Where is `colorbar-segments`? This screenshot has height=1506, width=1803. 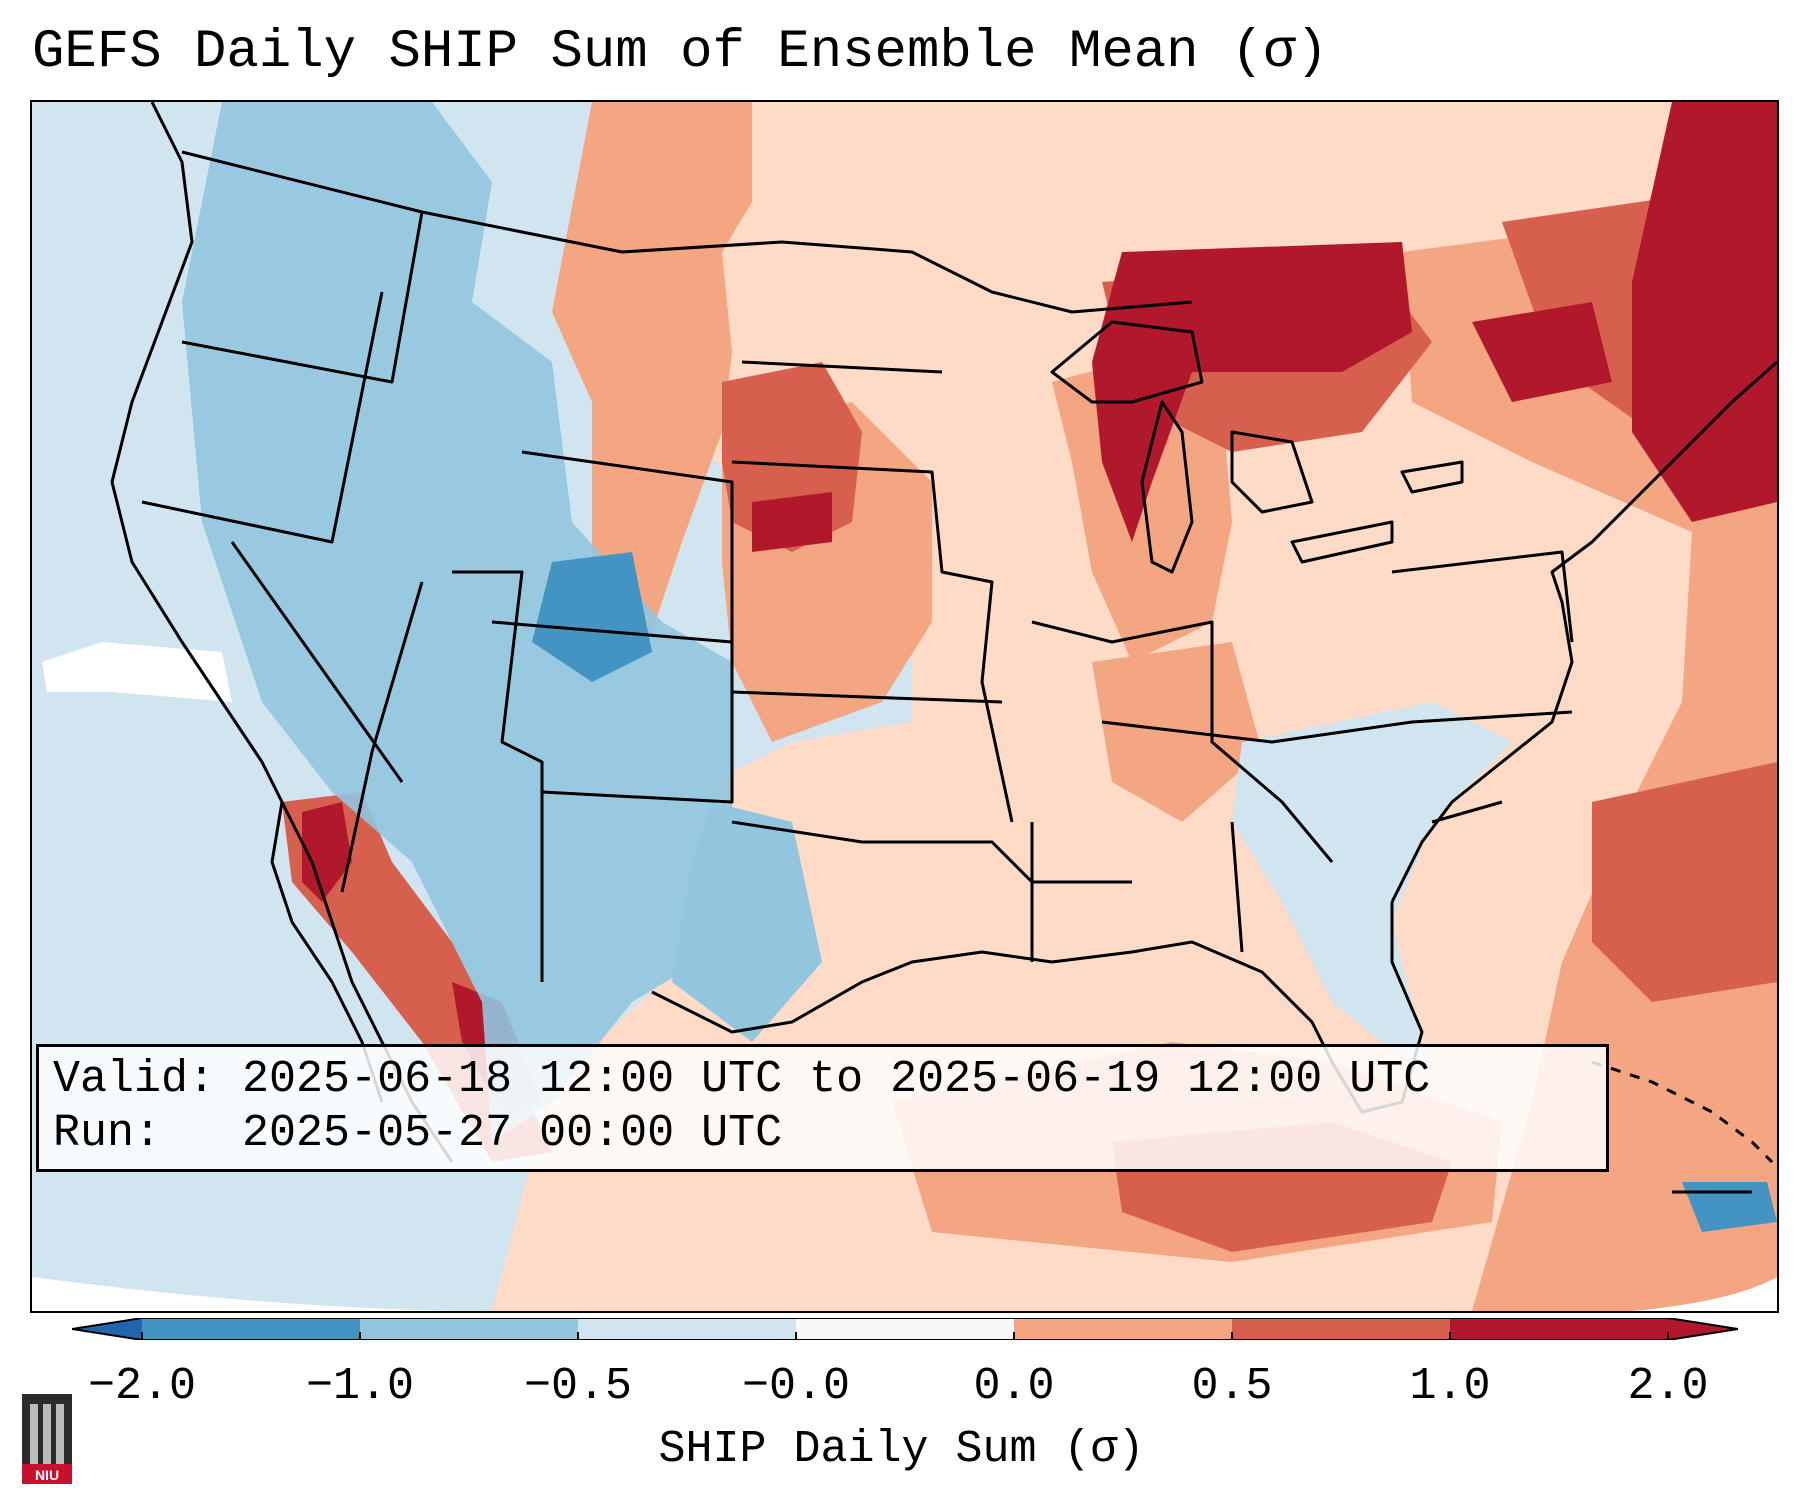
colorbar-segments is located at coordinates (905, 1329).